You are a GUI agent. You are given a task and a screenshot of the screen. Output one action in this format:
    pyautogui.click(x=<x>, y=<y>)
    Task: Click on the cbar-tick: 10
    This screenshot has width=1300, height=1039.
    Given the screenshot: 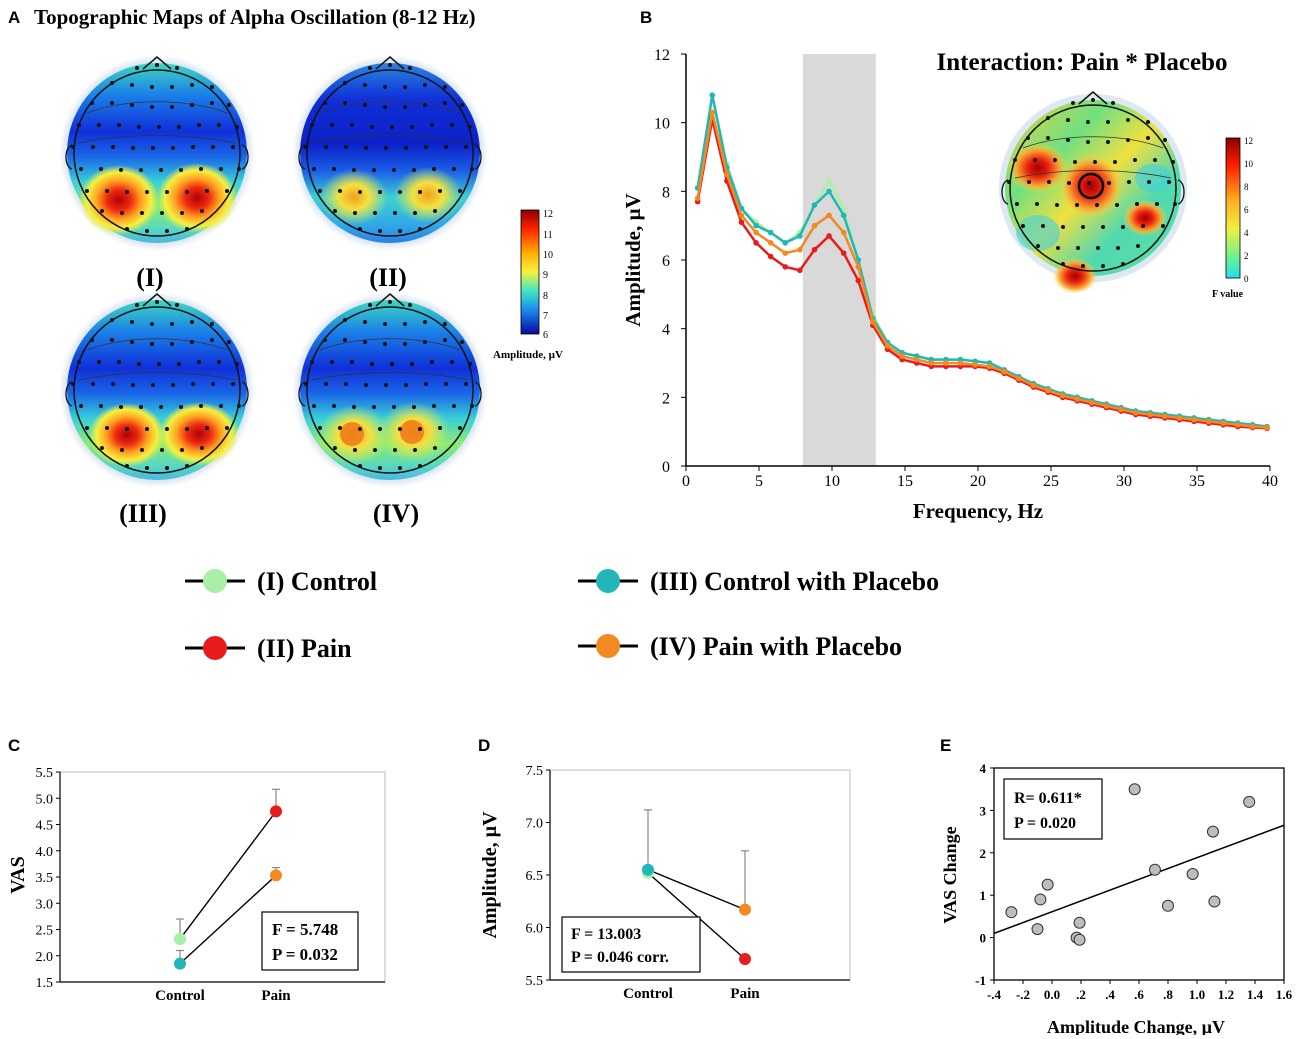 What is the action you would take?
    pyautogui.click(x=548, y=255)
    